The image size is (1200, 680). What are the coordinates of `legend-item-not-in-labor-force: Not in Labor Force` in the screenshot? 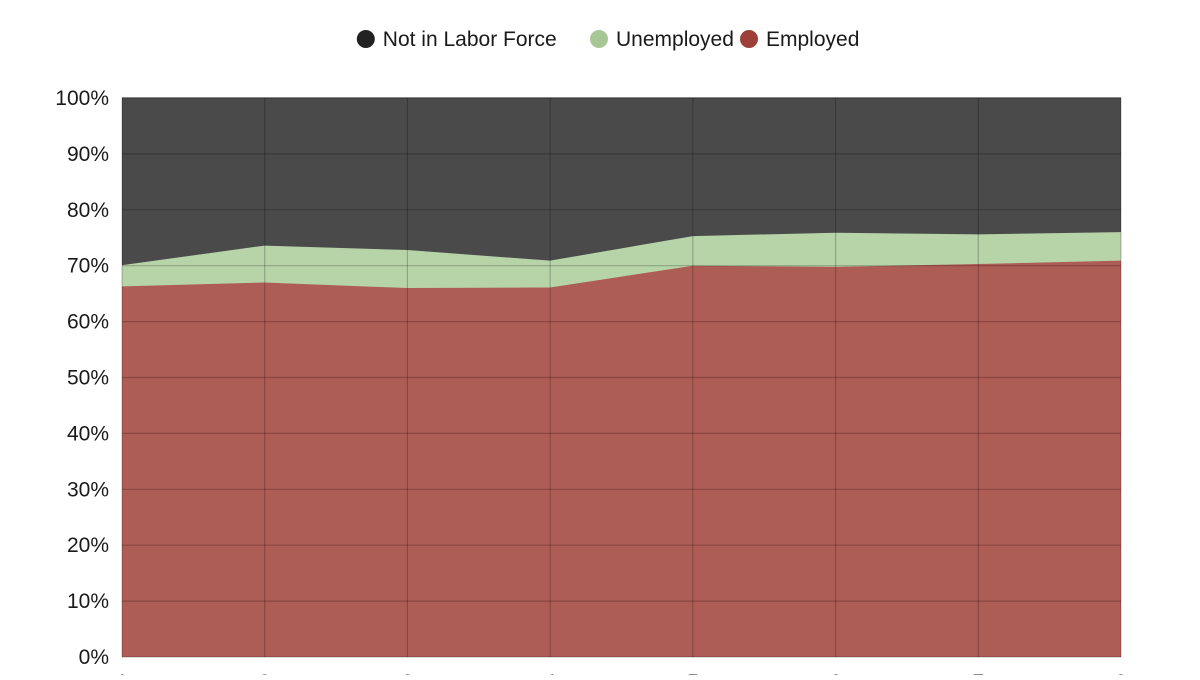 It's located at (456, 39).